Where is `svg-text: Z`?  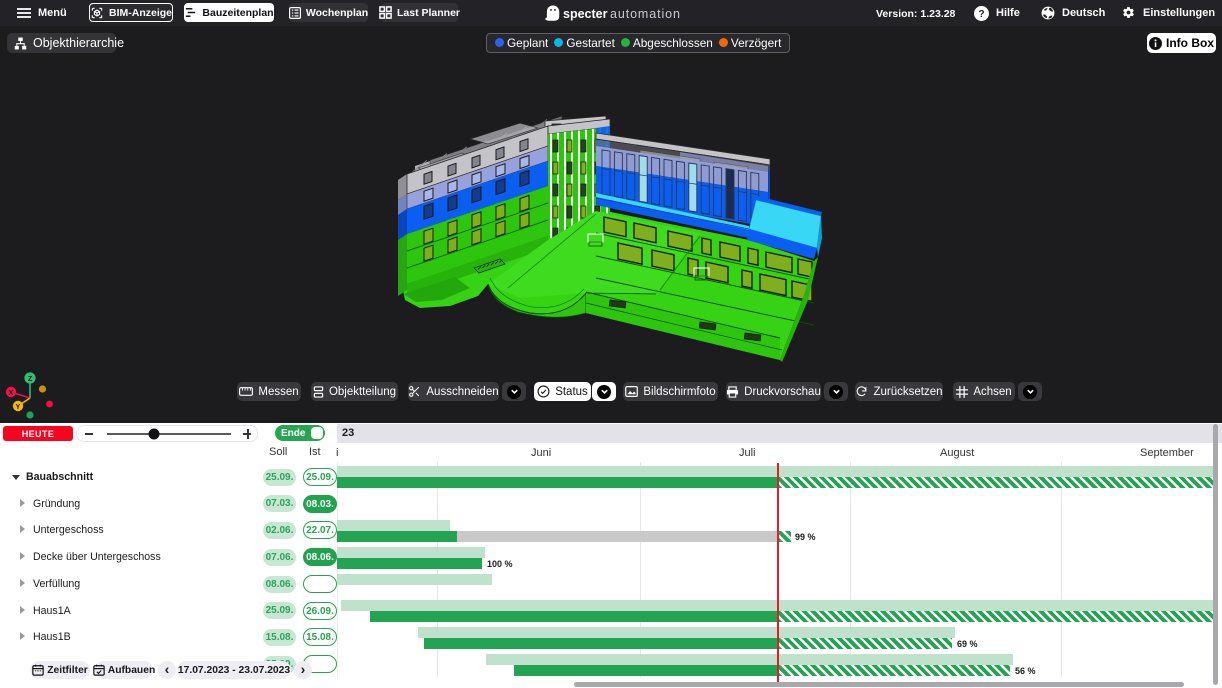 svg-text: Z is located at coordinates (30, 379).